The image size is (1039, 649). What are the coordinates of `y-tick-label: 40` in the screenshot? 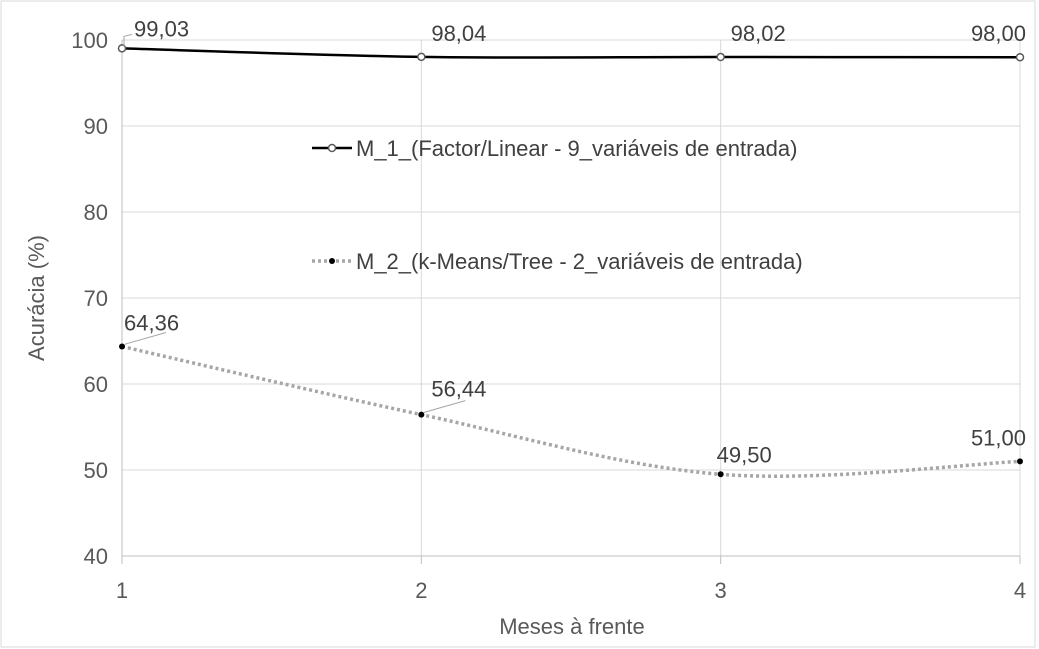 It's located at (96, 556).